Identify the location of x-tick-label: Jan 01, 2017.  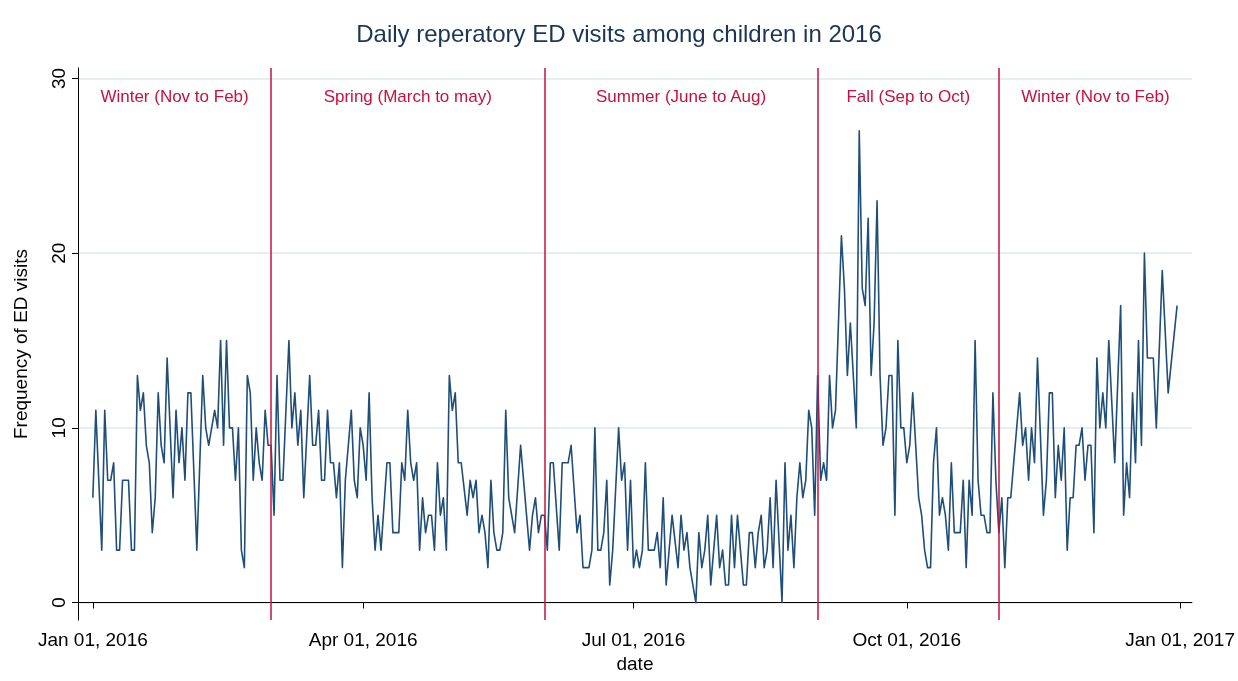
(1180, 639).